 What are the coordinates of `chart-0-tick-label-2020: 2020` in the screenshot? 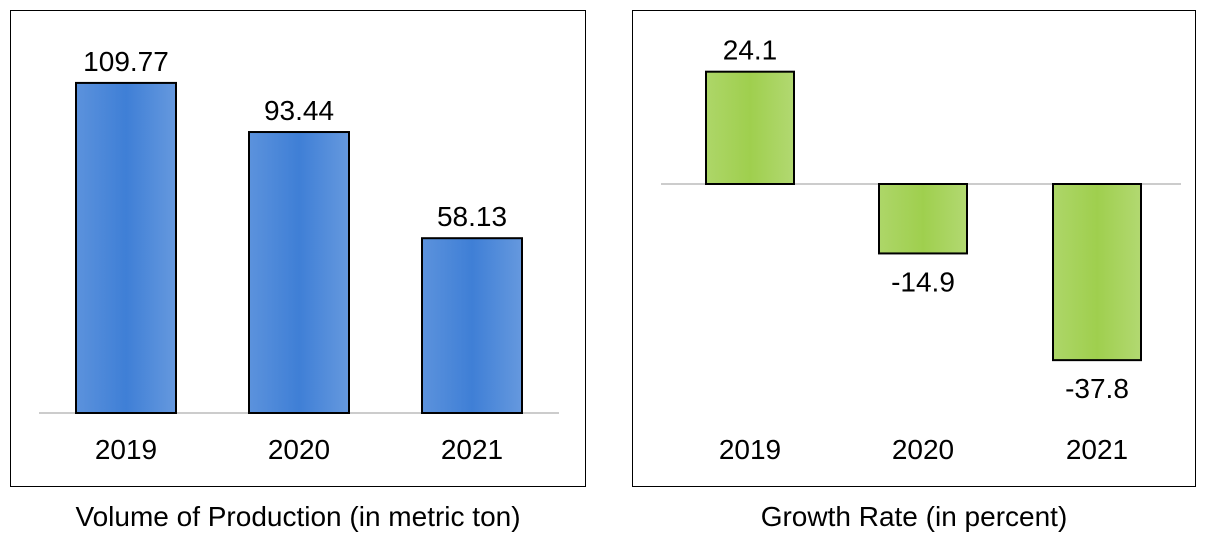 It's located at (299, 449).